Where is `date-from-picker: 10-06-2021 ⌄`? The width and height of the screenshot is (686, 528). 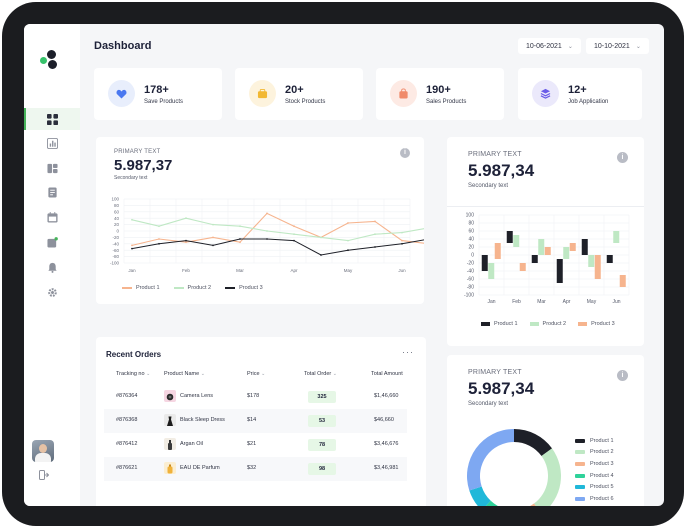 date-from-picker: 10-06-2021 ⌄ is located at coordinates (549, 46).